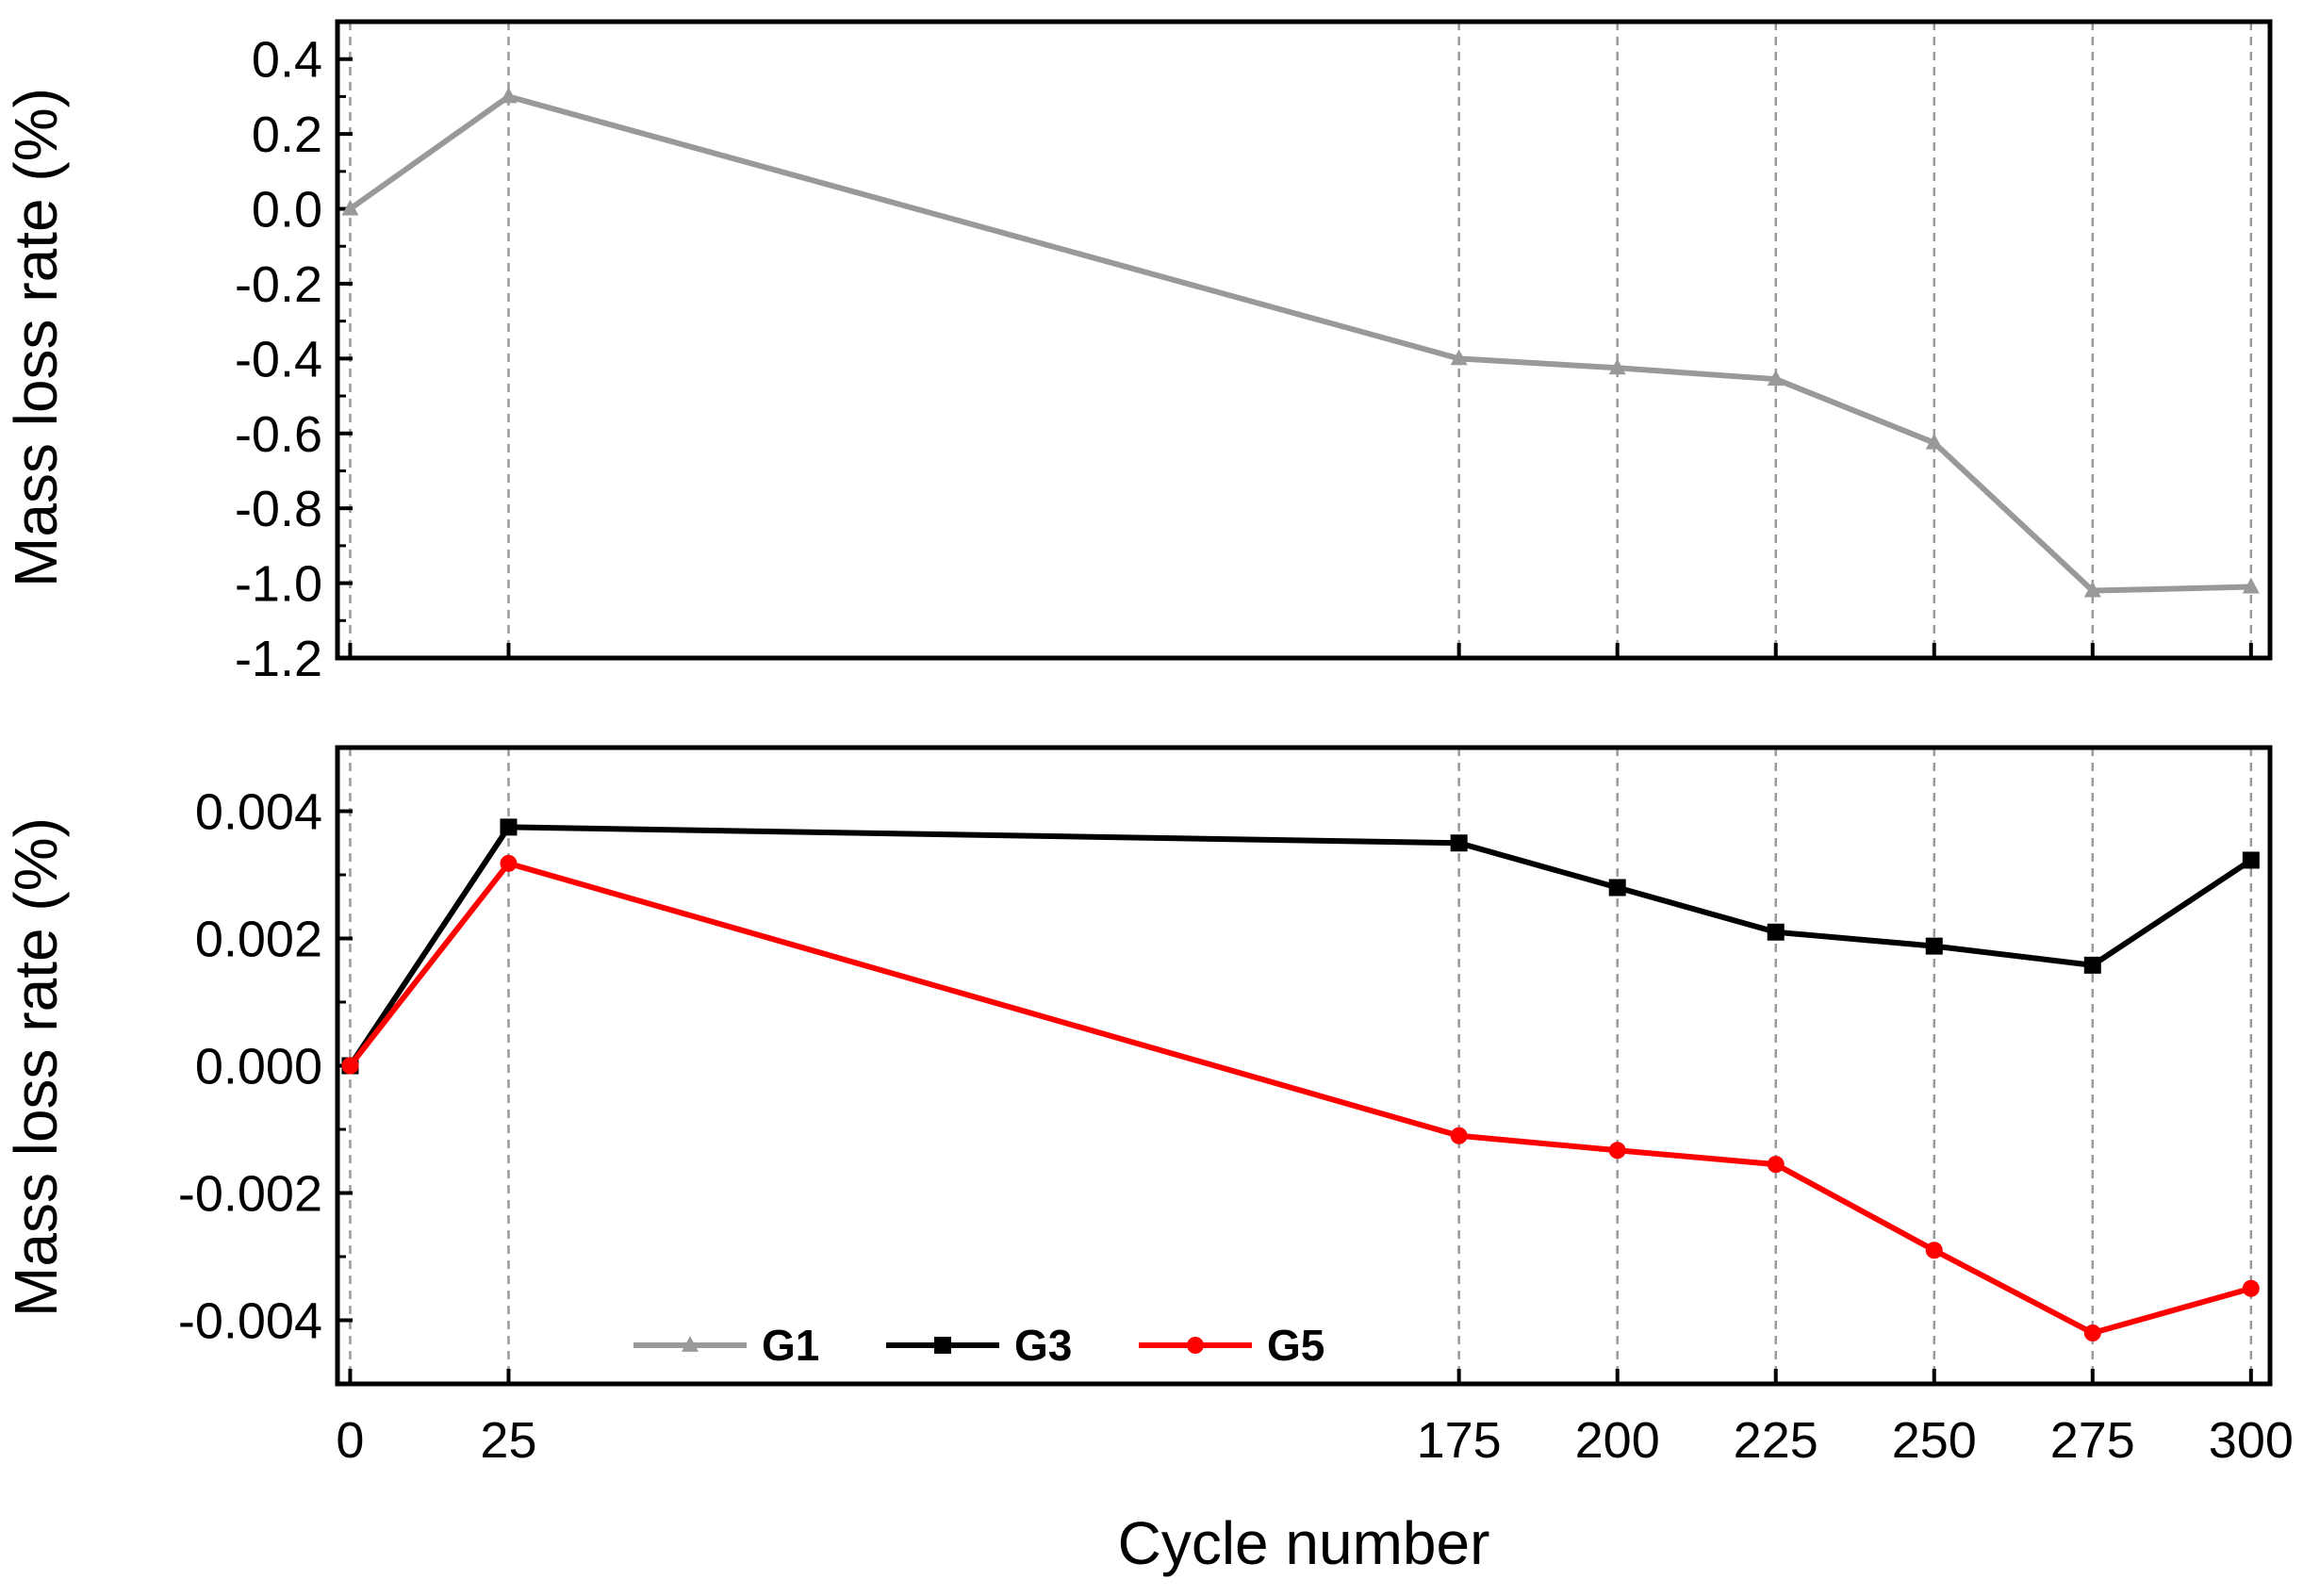  What do you see at coordinates (278, 284) in the screenshot?
I see `top-y-tick-label: -0.2` at bounding box center [278, 284].